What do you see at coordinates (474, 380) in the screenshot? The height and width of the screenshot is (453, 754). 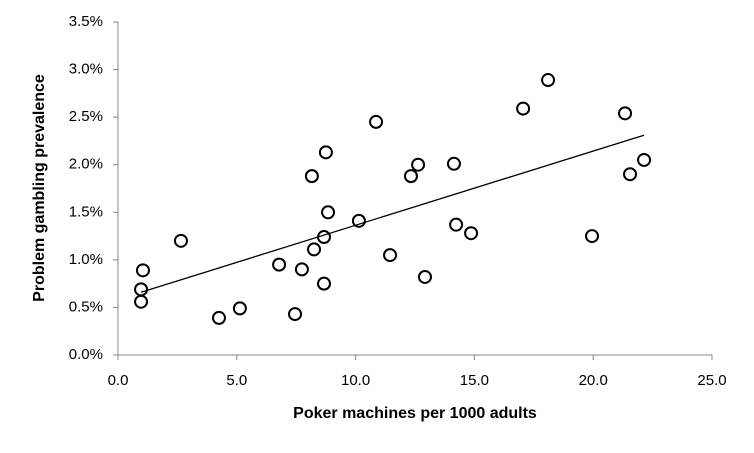 I see `x-tick-label: 15.0` at bounding box center [474, 380].